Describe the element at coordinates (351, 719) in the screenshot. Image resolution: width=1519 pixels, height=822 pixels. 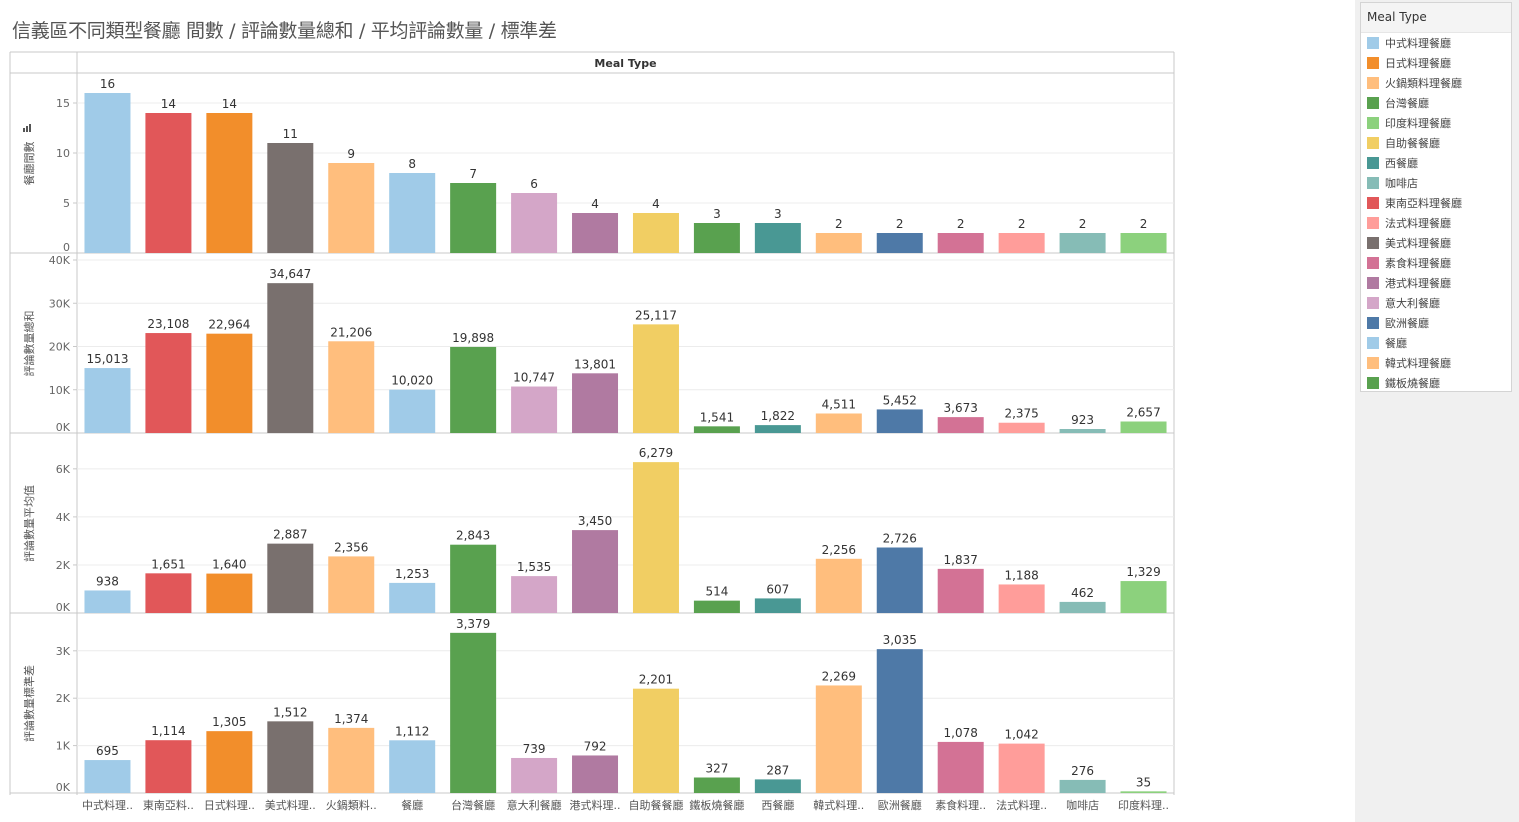
I see `data-label: 1,374` at that location.